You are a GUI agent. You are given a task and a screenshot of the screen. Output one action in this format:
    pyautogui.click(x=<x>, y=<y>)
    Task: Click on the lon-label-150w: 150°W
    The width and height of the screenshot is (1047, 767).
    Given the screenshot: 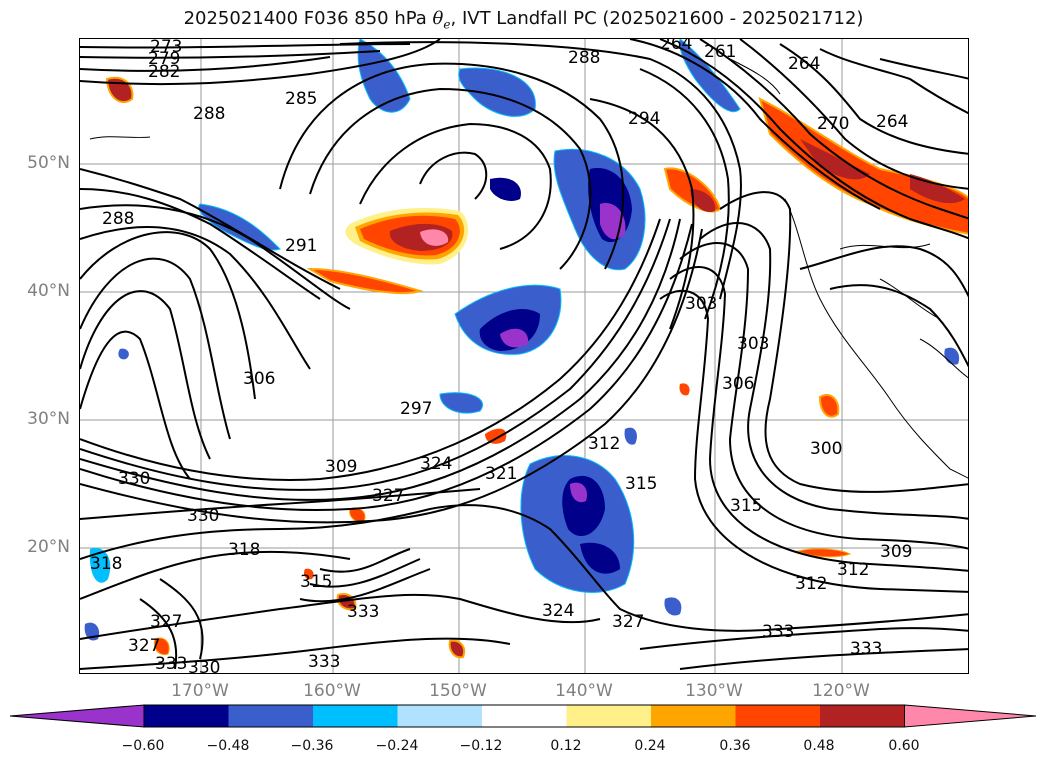 What is the action you would take?
    pyautogui.click(x=458, y=691)
    